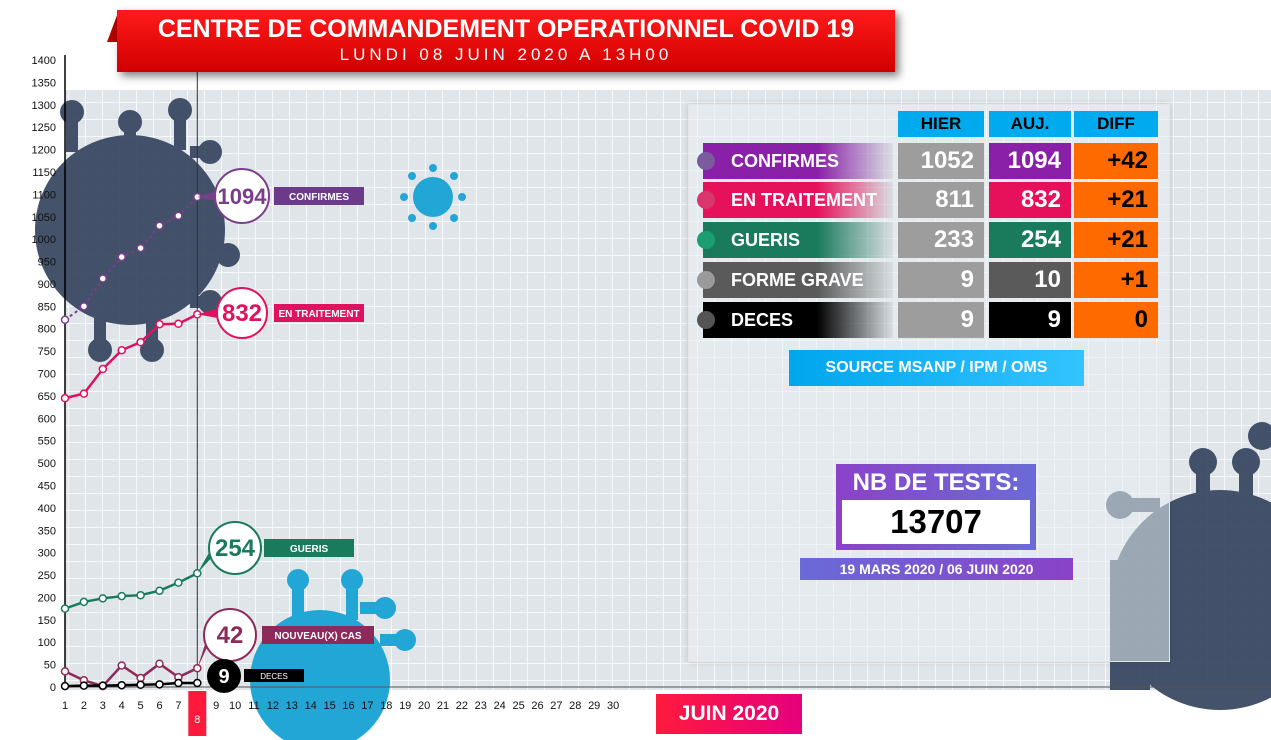 The width and height of the screenshot is (1271, 740). What do you see at coordinates (122, 706) in the screenshot?
I see `x-tick-label: 4` at bounding box center [122, 706].